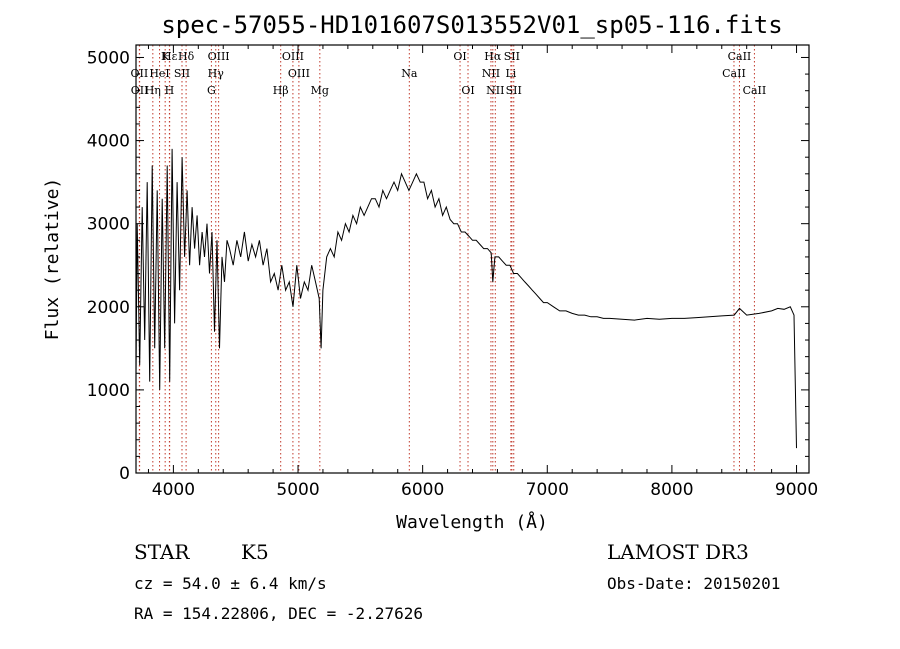 The image size is (900, 649). I want to click on spectral-line-label: Hα, so click(493, 56).